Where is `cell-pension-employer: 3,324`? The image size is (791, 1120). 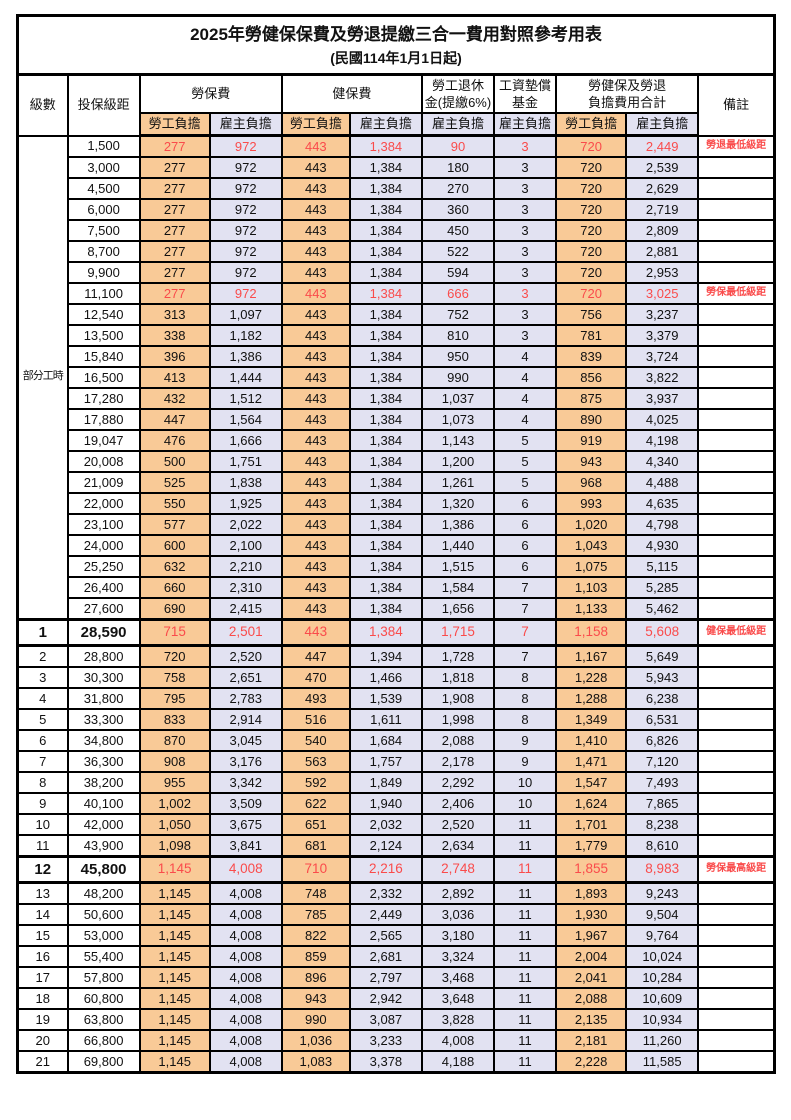
cell-pension-employer: 3,324 is located at coordinates (458, 956).